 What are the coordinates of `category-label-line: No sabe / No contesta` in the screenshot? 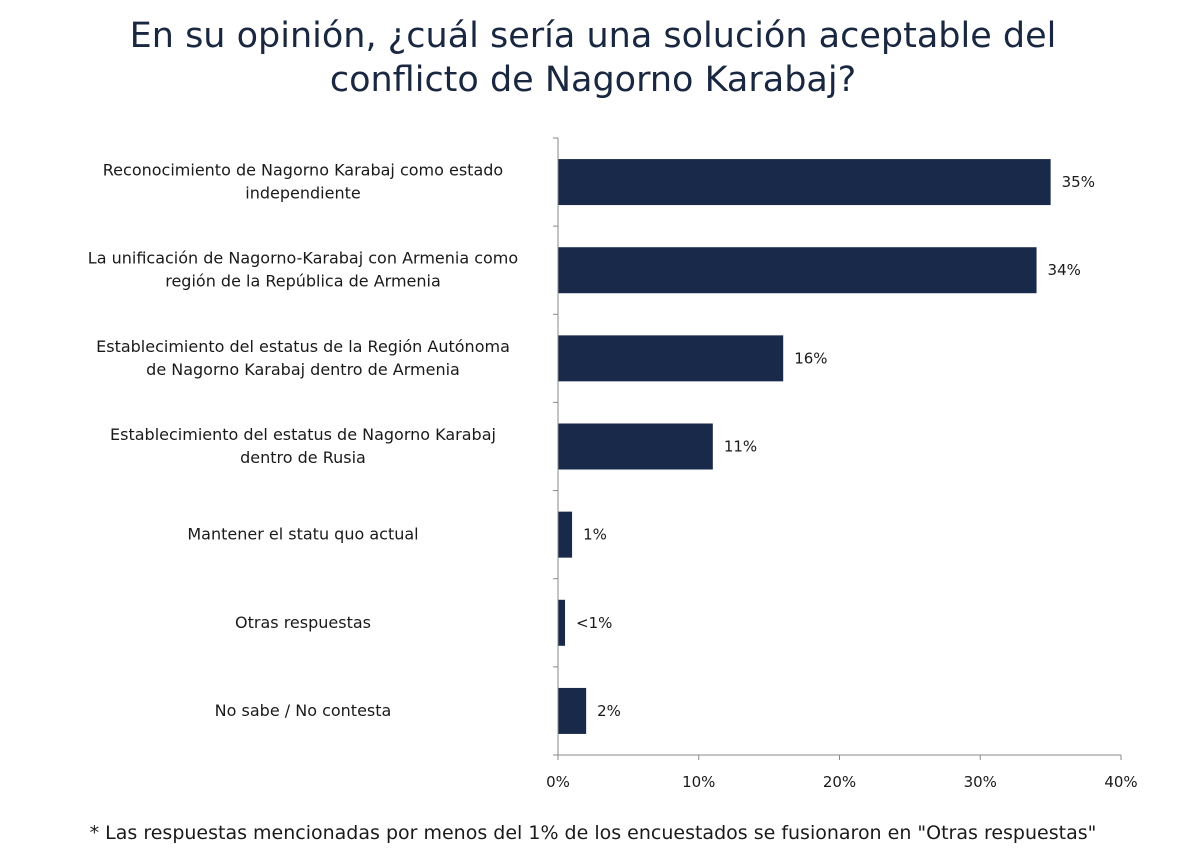 It's located at (303, 710).